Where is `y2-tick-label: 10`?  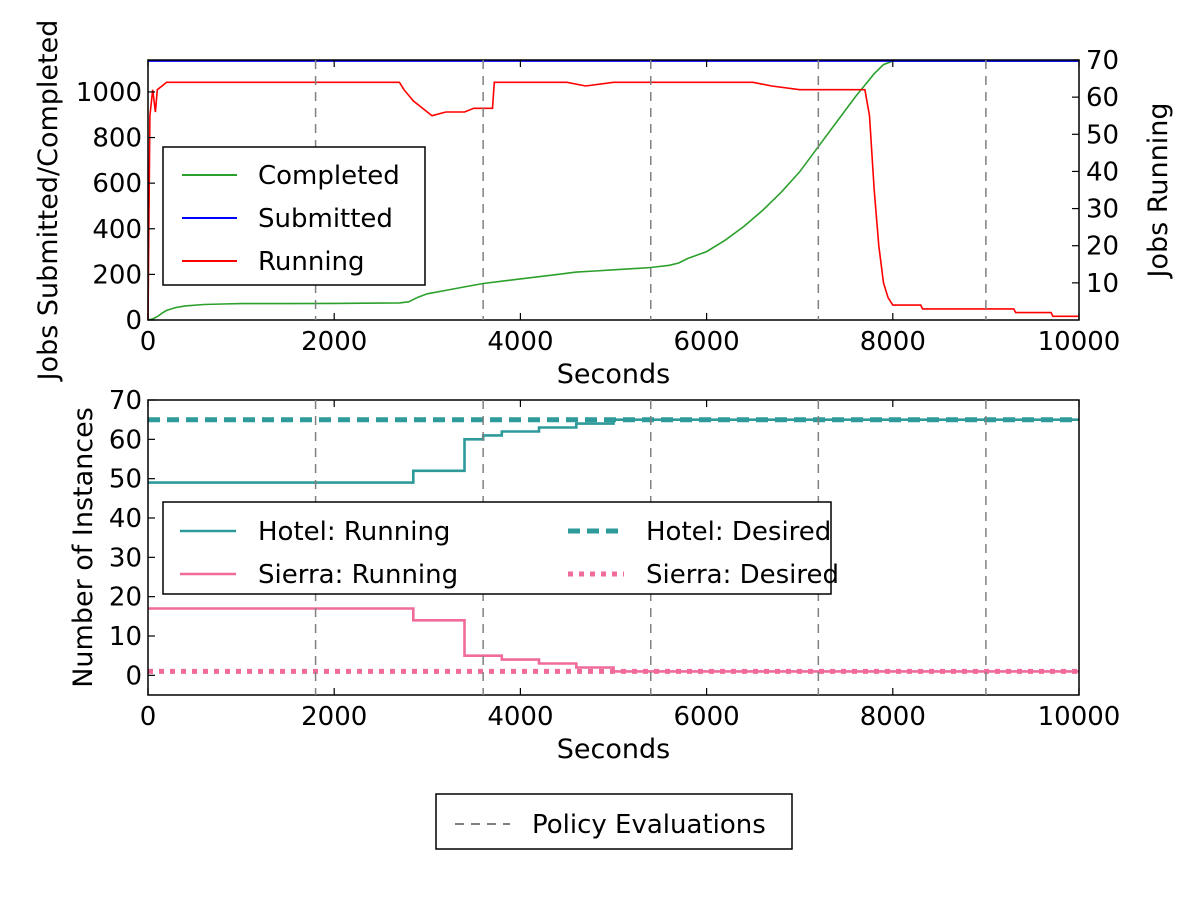
y2-tick-label: 10 is located at coordinates (1102, 284).